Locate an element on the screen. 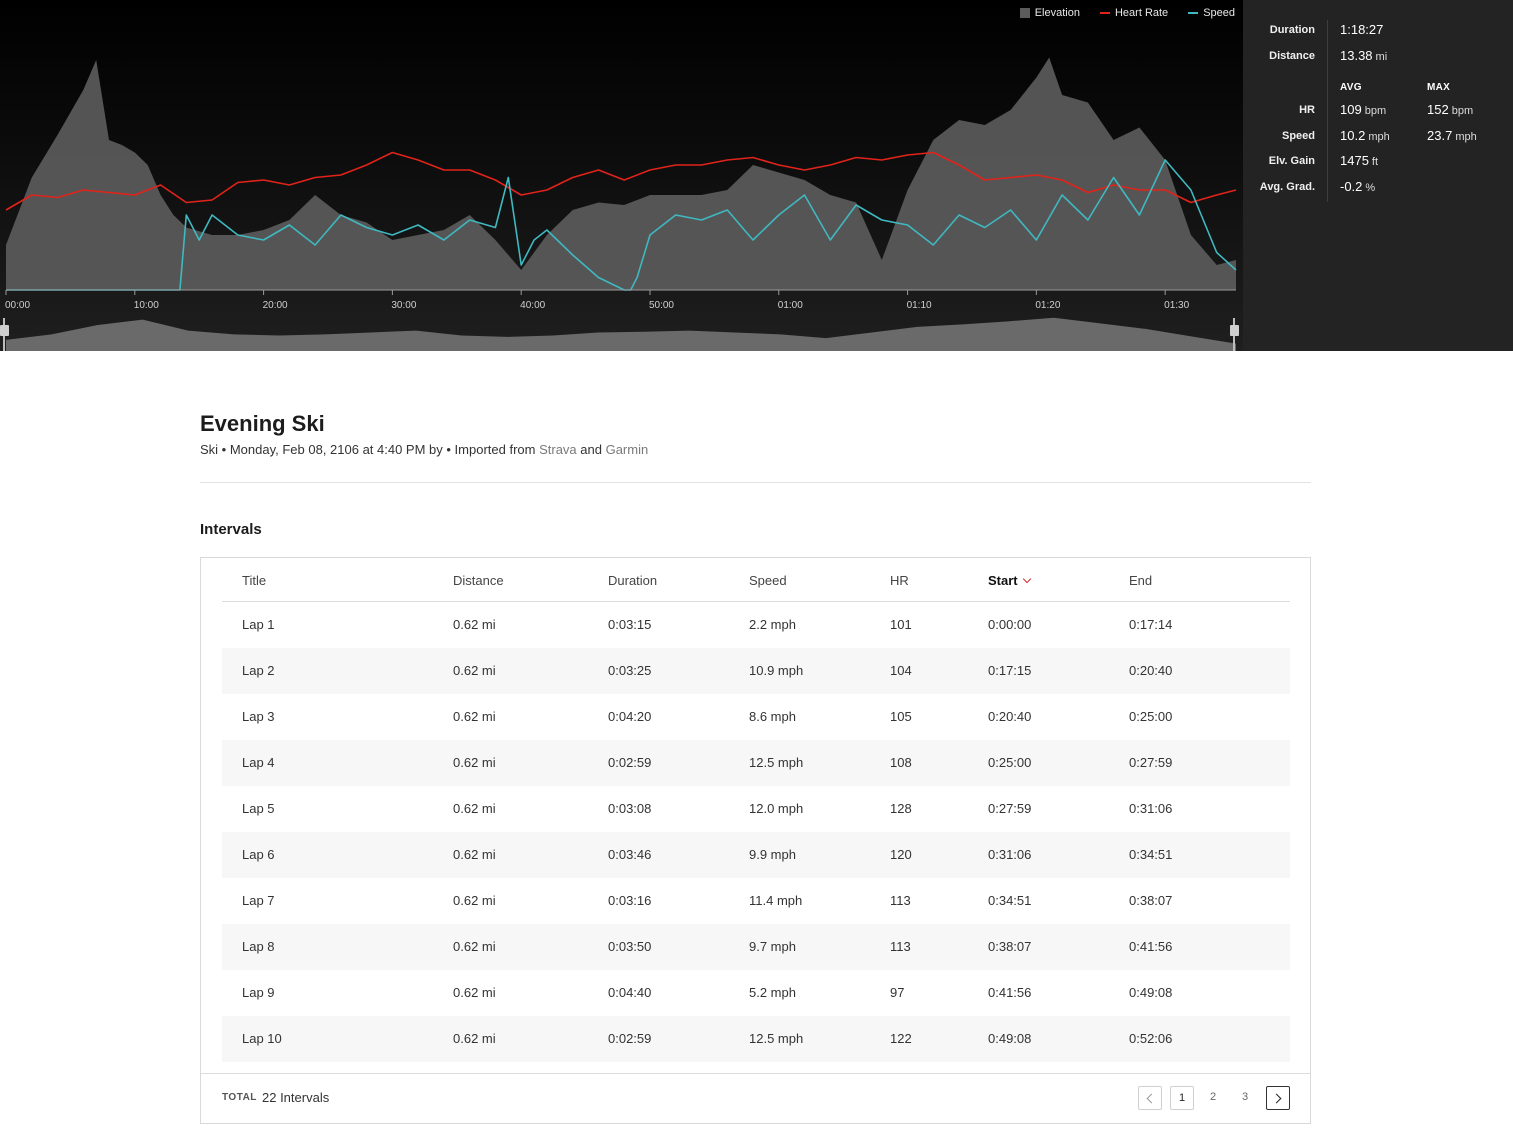 The height and width of the screenshot is (1132, 1513). legend-elevation: Elevation is located at coordinates (1049, 13).